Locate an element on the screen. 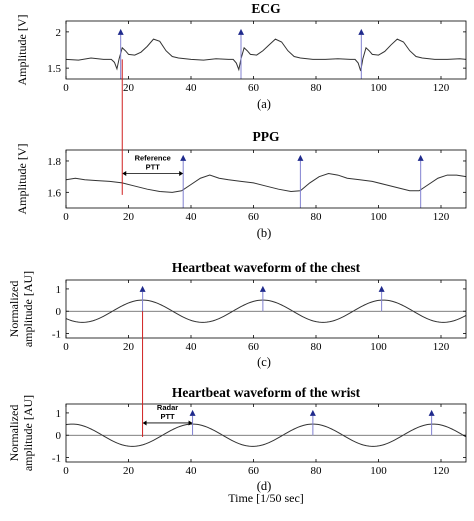 This screenshot has height=521, width=474. chart-title: Heartbeat waveform of the chest is located at coordinates (266, 267).